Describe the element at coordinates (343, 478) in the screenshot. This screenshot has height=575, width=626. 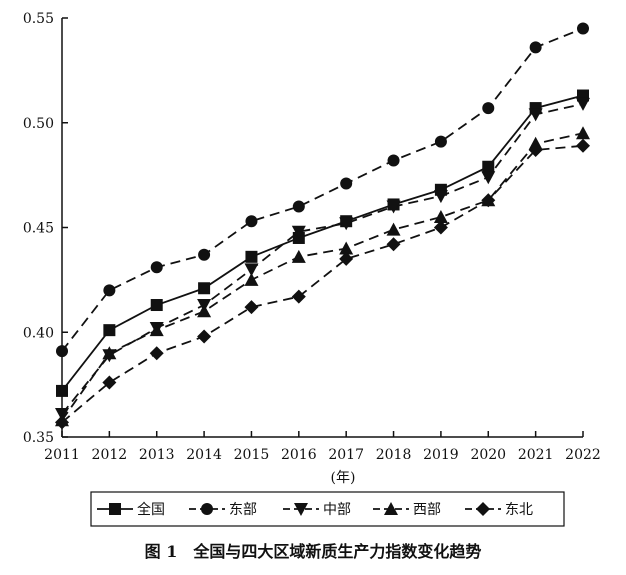
I see `x-axis-title: (年)` at that location.